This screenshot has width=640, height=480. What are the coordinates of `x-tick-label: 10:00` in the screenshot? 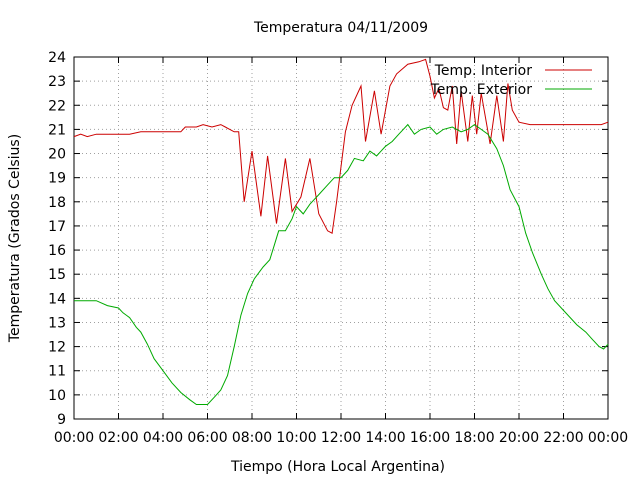 It's located at (296, 438).